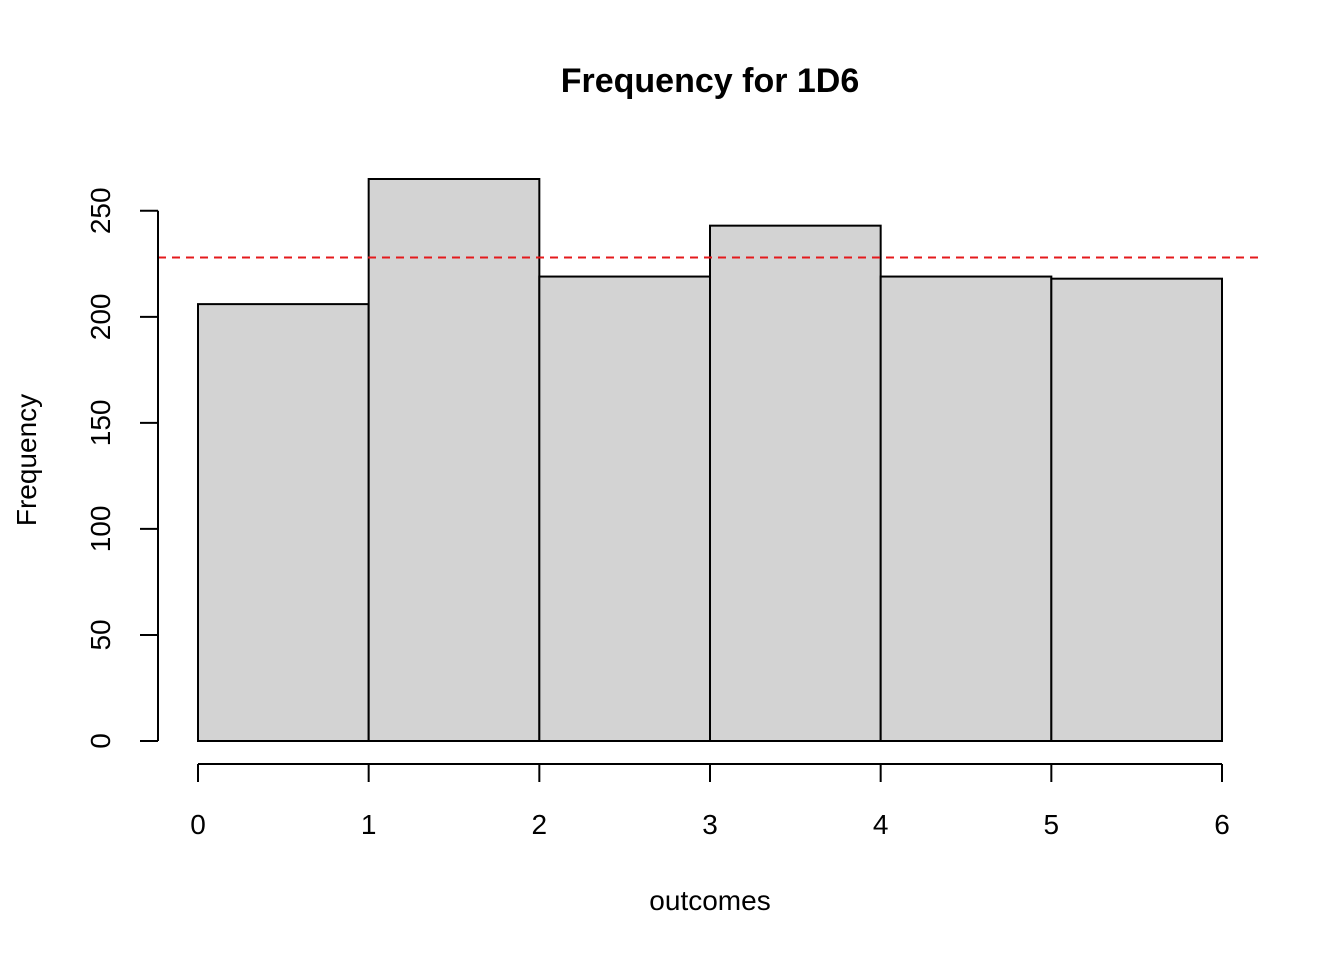  I want to click on x-tick-label: 5, so click(1052, 824).